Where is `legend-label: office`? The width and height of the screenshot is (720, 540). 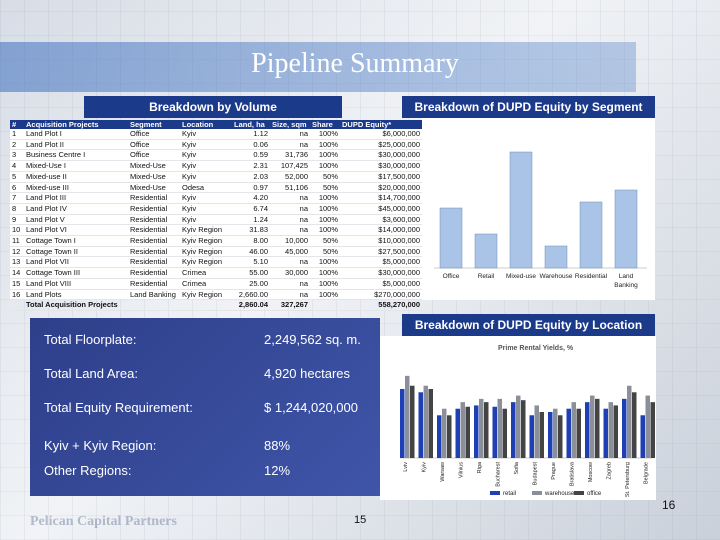
legend-label: office is located at coordinates (594, 494).